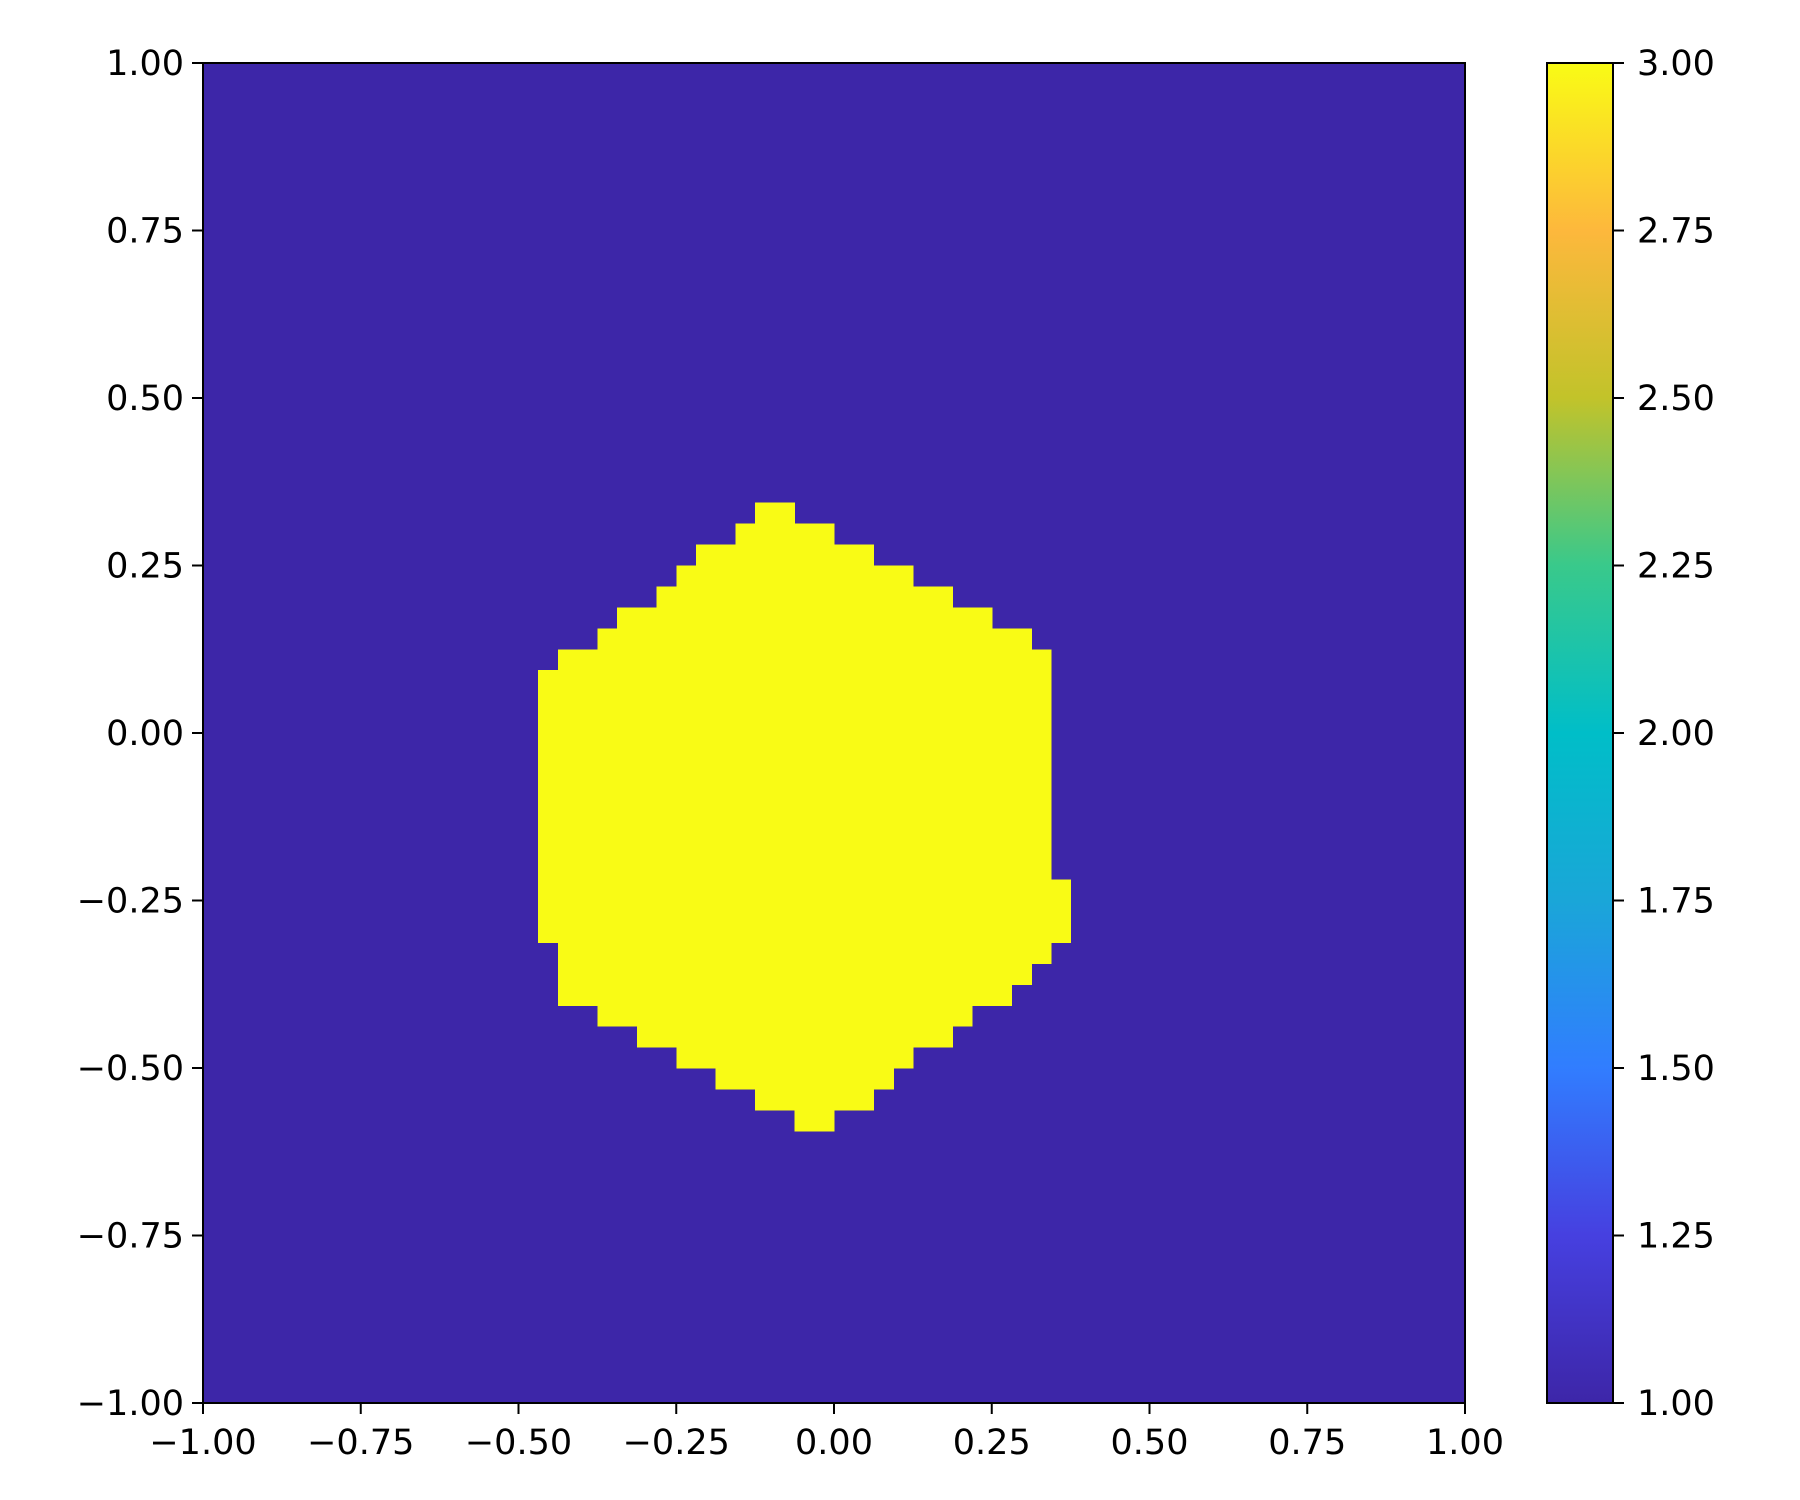 The width and height of the screenshot is (1800, 1500). I want to click on y-tick-label: −1.00, so click(130, 1404).